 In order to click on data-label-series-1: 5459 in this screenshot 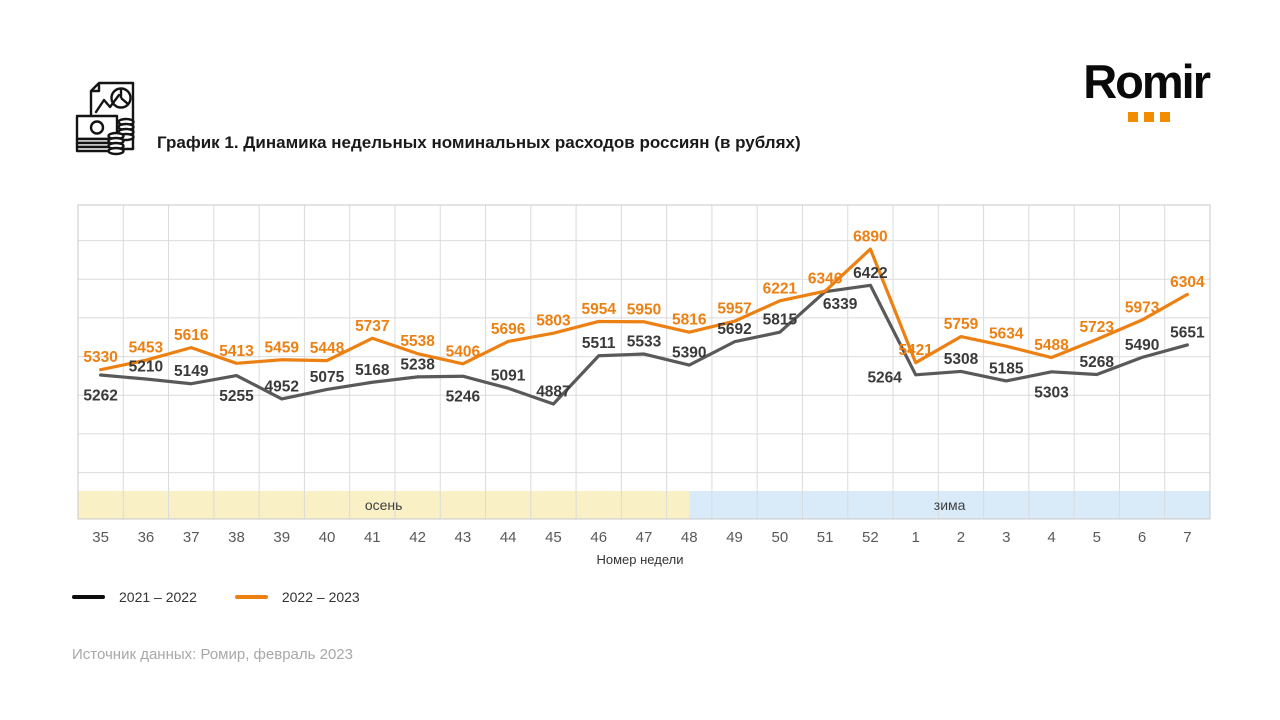, I will do `click(282, 347)`.